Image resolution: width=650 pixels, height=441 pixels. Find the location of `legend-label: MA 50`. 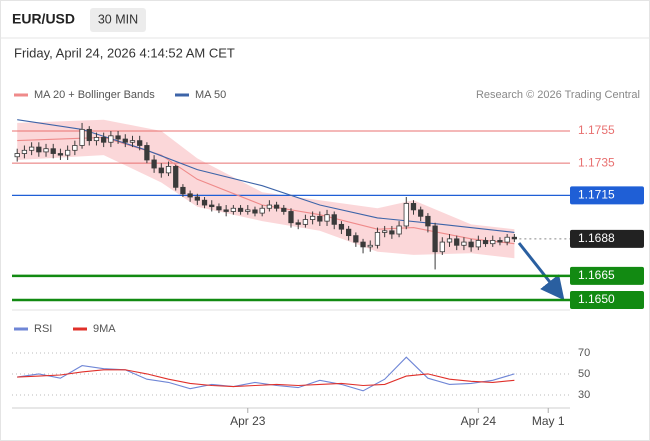

legend-label: MA 50 is located at coordinates (210, 95).